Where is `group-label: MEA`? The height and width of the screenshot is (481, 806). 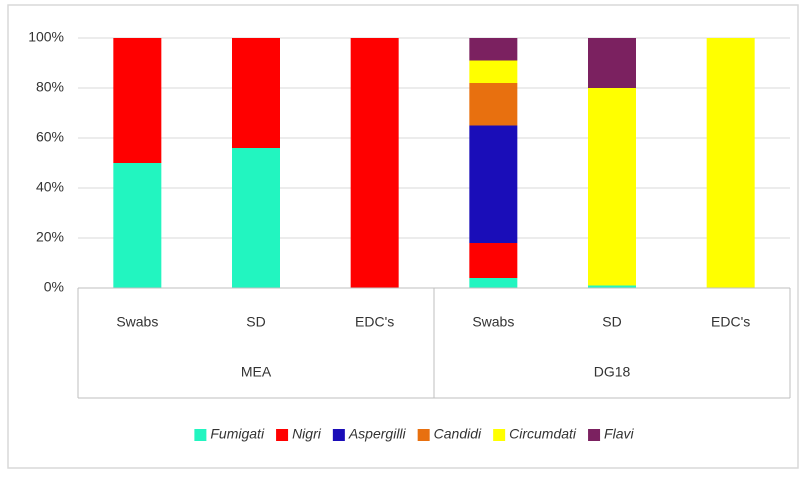
group-label: MEA is located at coordinates (256, 372).